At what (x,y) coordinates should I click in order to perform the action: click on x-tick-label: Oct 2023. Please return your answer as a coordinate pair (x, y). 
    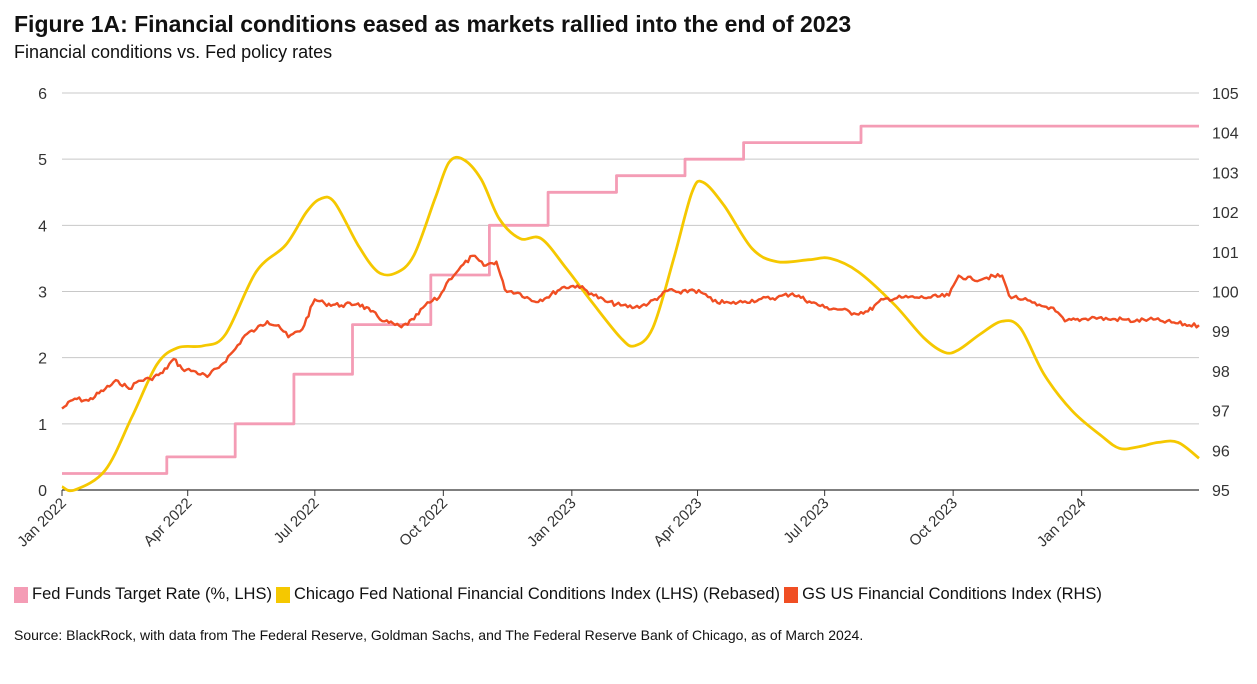
    Looking at the image, I should click on (933, 522).